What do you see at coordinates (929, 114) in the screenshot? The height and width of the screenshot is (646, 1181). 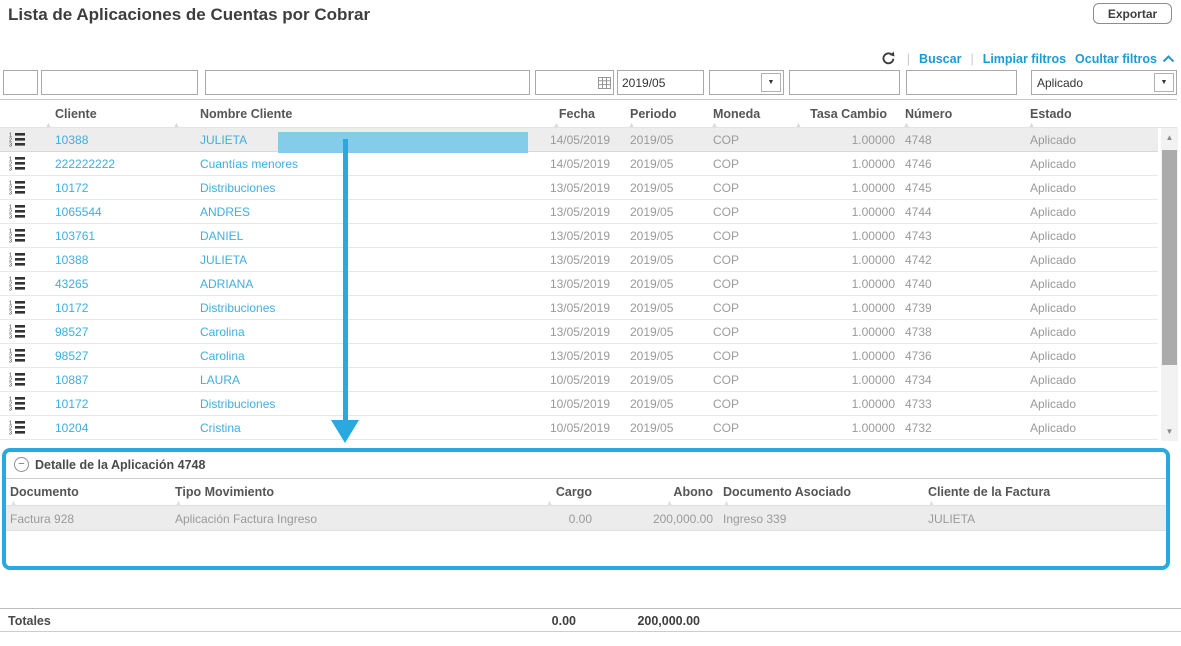 I see `column-header-numero: Número` at bounding box center [929, 114].